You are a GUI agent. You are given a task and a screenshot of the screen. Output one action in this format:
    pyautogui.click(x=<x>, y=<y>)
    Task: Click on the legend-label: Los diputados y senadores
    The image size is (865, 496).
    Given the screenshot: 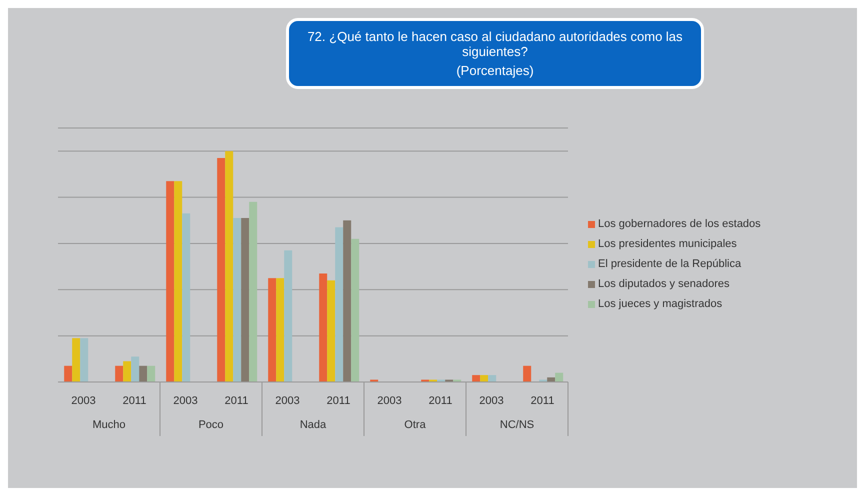 What is the action you would take?
    pyautogui.click(x=664, y=284)
    